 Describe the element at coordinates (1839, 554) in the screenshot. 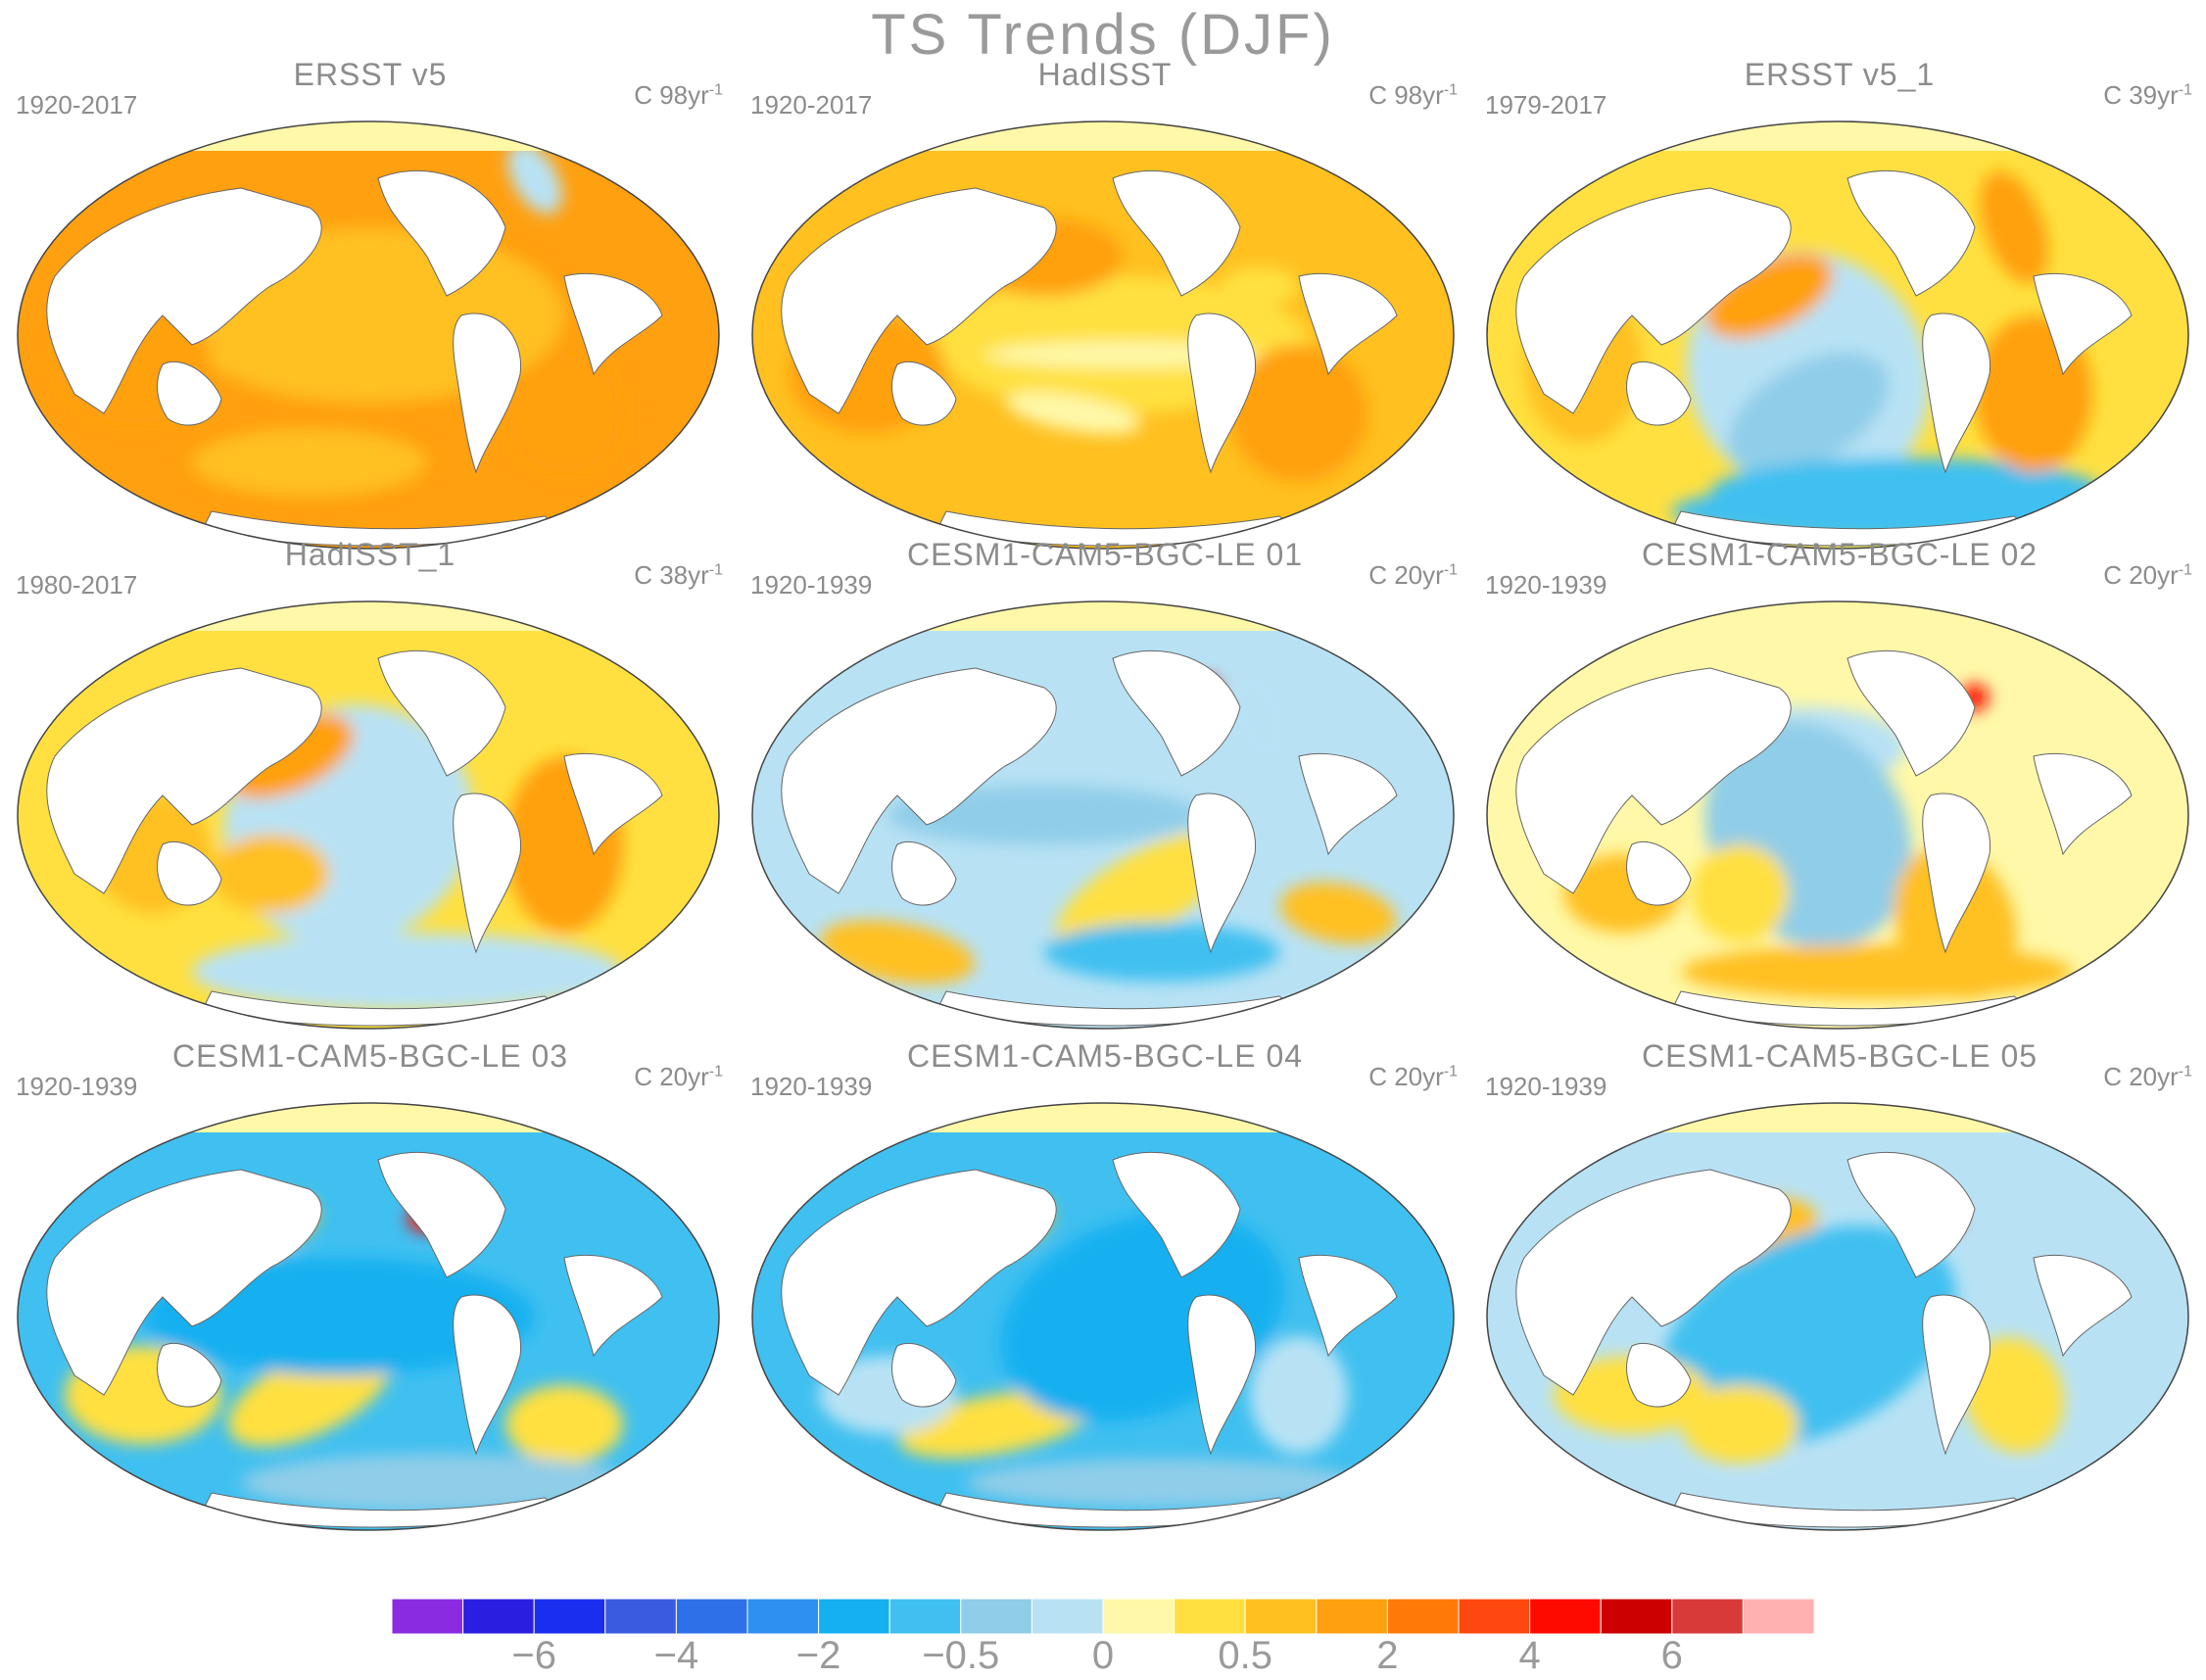

I see `panel-title: CESM1-CAM5-BGC-LE 02` at that location.